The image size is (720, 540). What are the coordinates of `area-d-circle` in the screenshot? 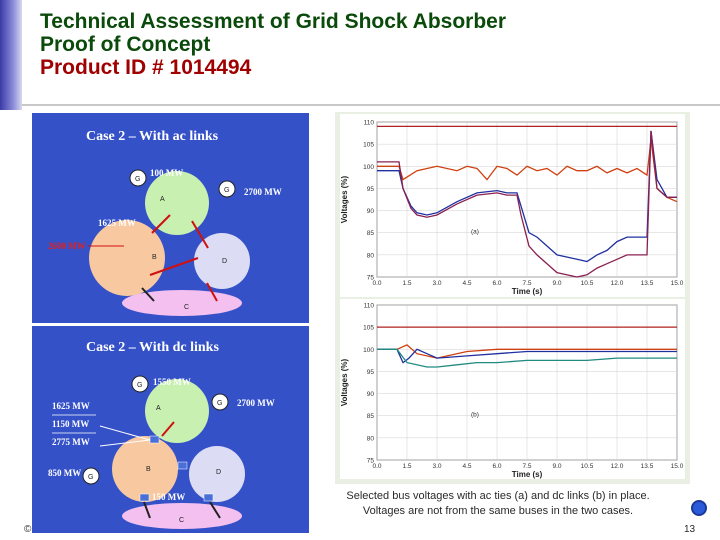 It's located at (217, 474).